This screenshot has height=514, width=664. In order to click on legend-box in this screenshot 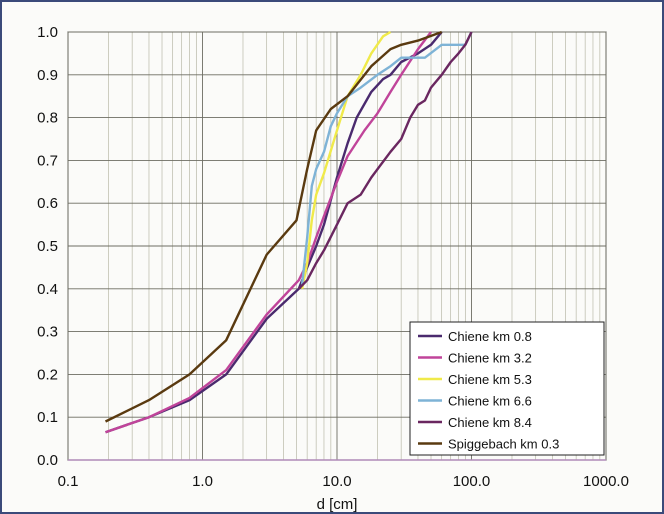, I will do `click(507, 388)`.